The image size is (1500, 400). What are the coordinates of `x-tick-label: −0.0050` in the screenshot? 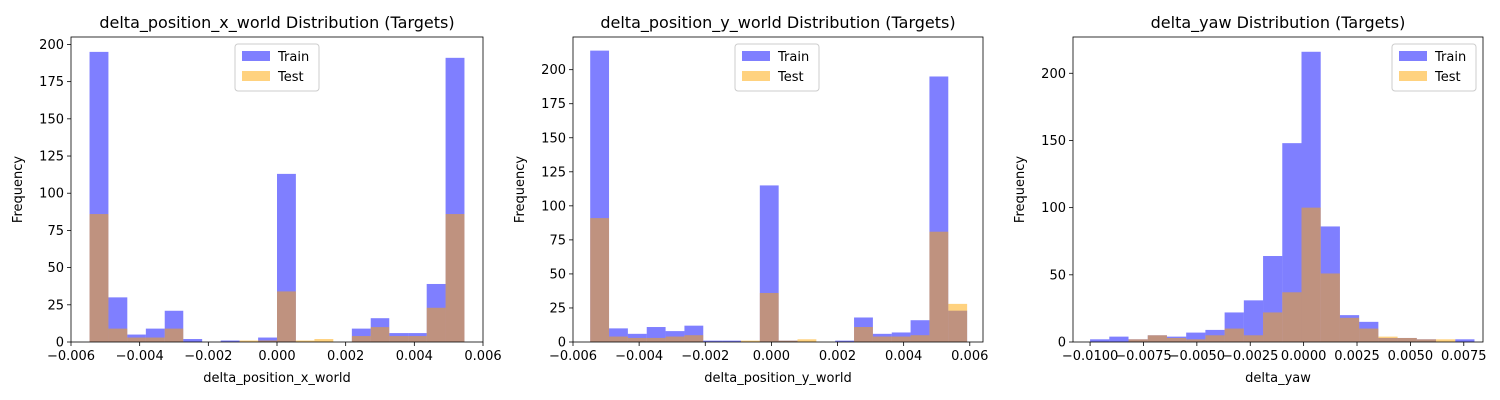 It's located at (1197, 356).